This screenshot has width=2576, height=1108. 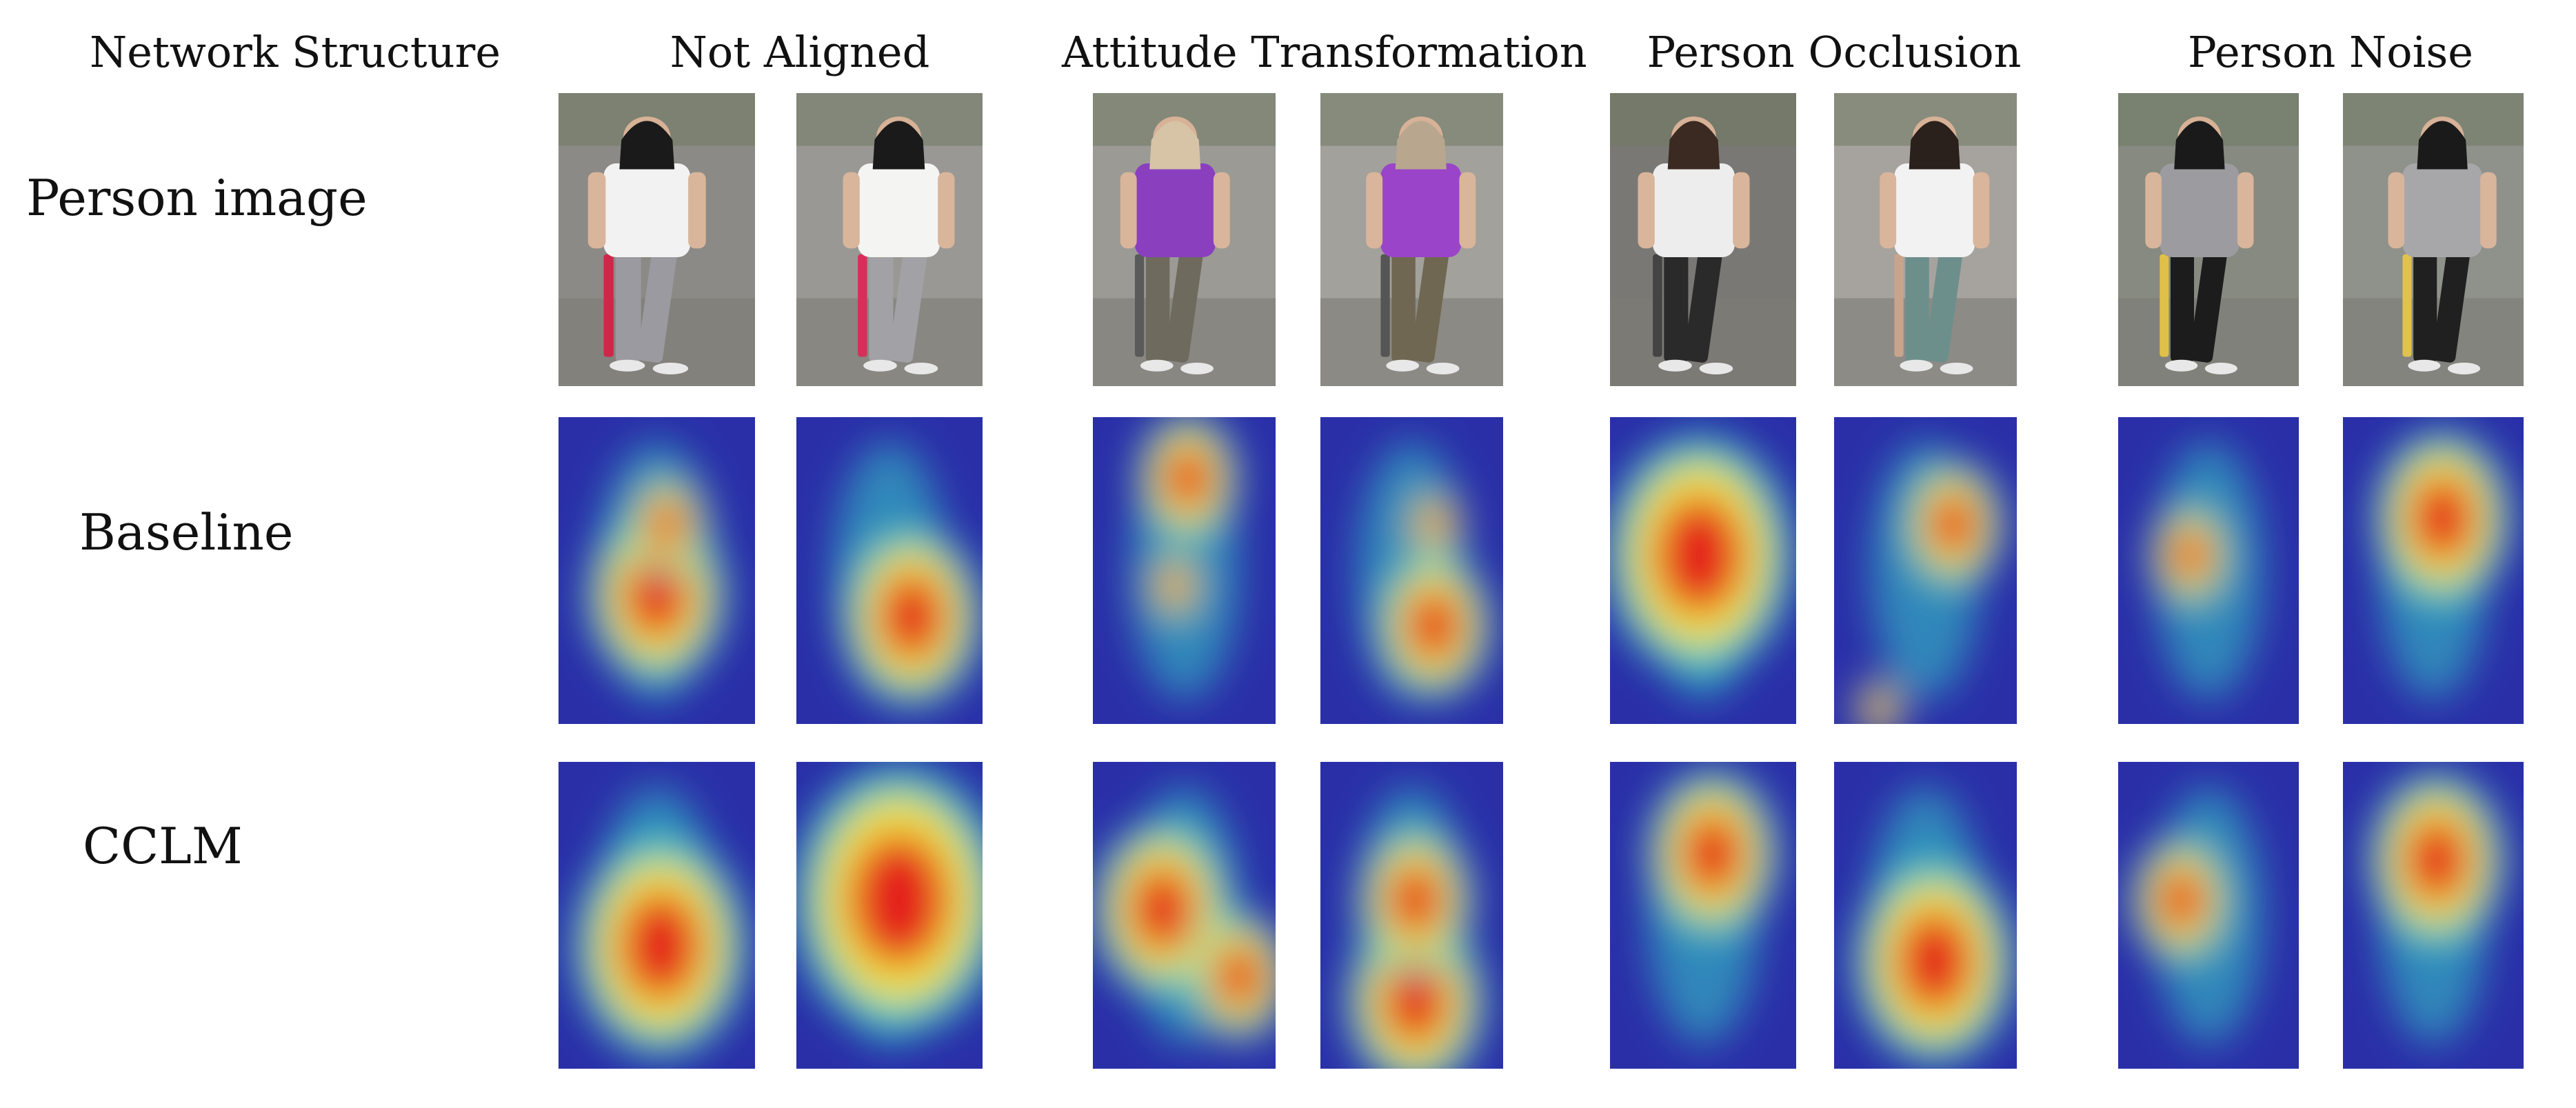 I want to click on header-person-noise: Person Noise, so click(x=2330, y=52).